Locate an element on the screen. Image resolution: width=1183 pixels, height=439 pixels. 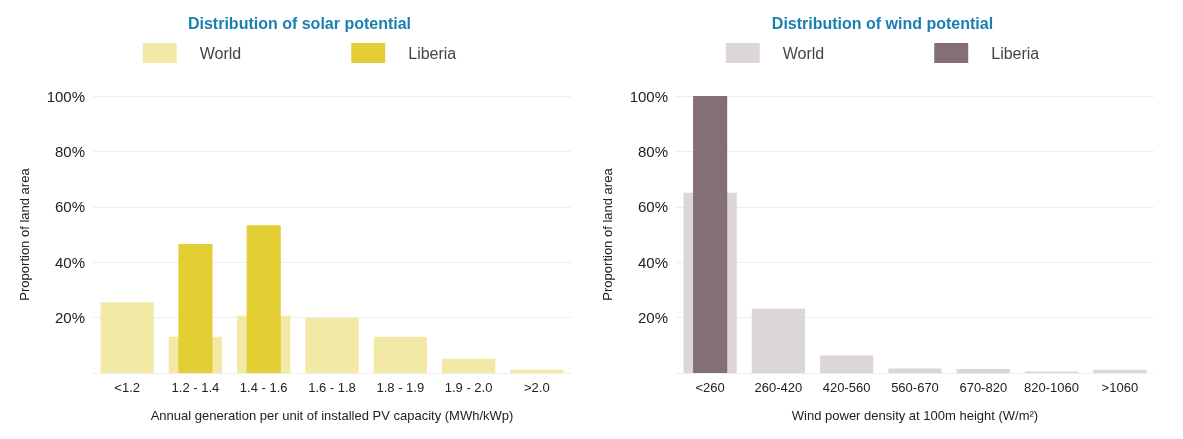
x-tick-label: 560-670 is located at coordinates (915, 387).